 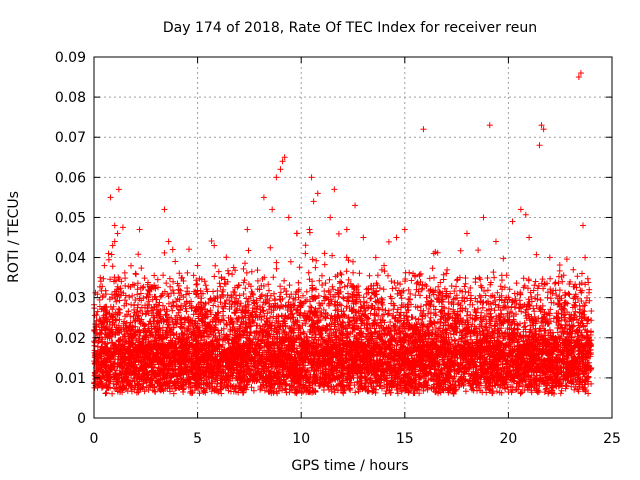 What do you see at coordinates (70, 138) in the screenshot?
I see `y-tick-label: 0.07` at bounding box center [70, 138].